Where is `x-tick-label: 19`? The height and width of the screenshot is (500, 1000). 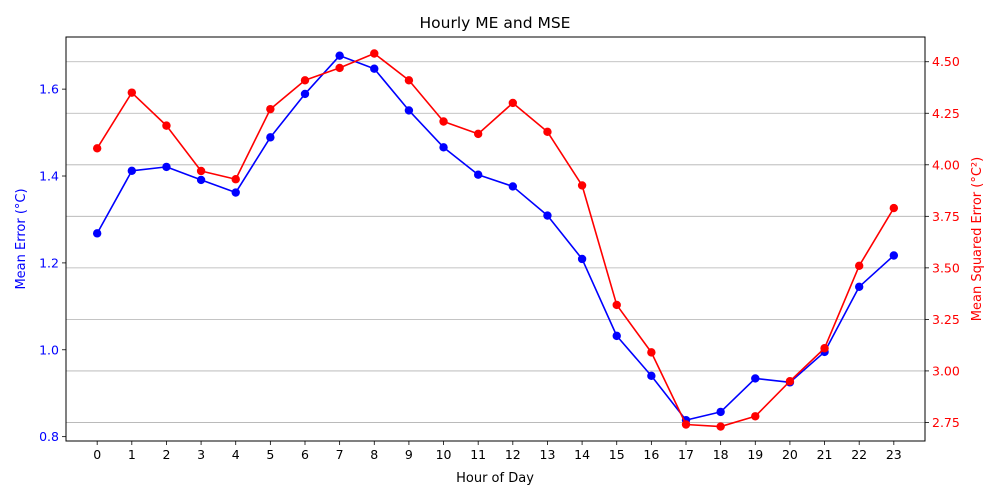 x-tick-label: 19 is located at coordinates (755, 454).